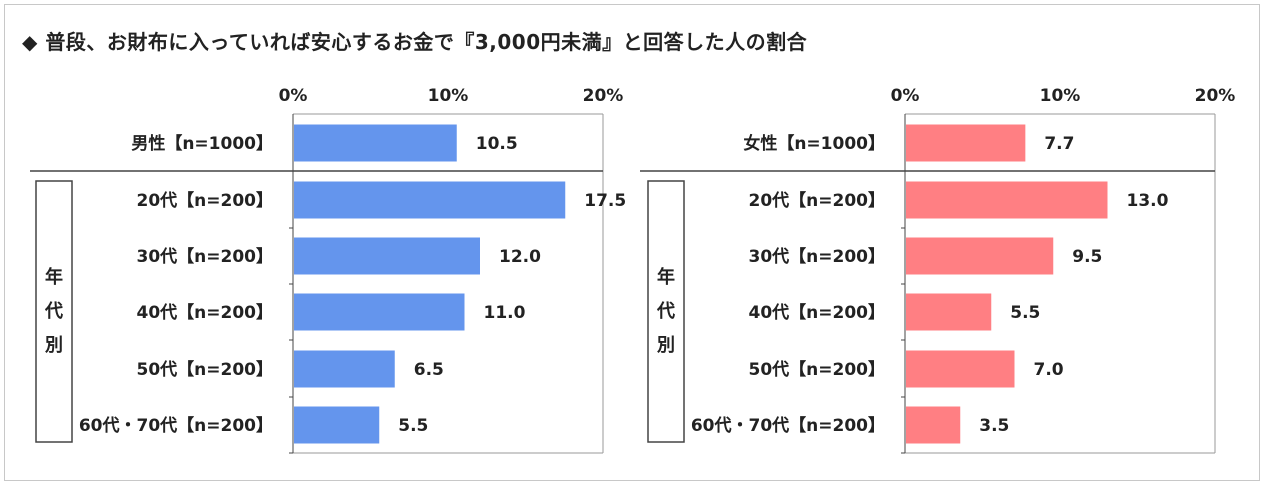 This screenshot has width=1266, height=487. Describe the element at coordinates (666, 277) in the screenshot. I see `female-age-group-label: 年` at that location.